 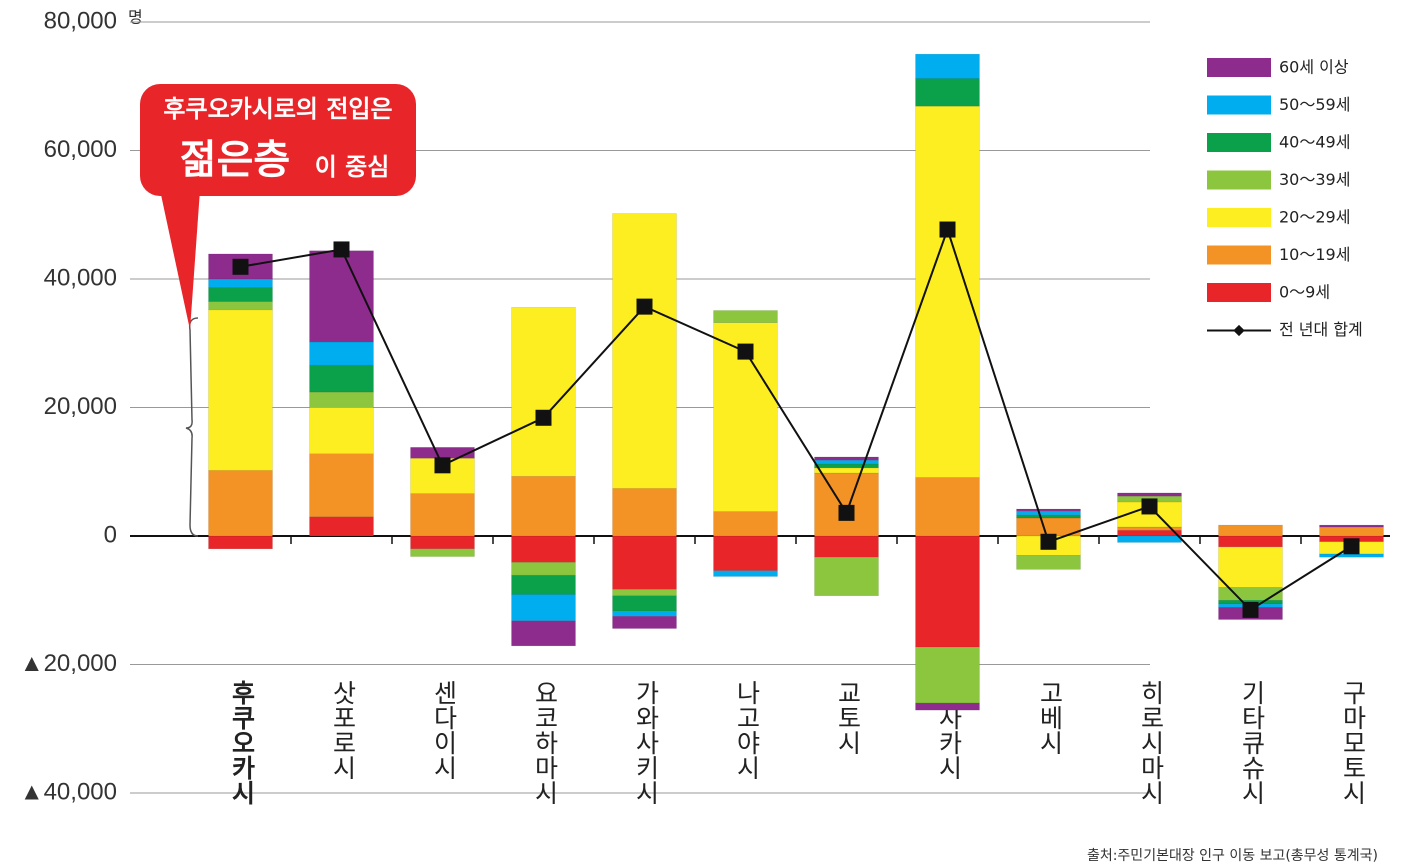 What do you see at coordinates (80, 20) in the screenshot?
I see `y-tick-label: 80,000` at bounding box center [80, 20].